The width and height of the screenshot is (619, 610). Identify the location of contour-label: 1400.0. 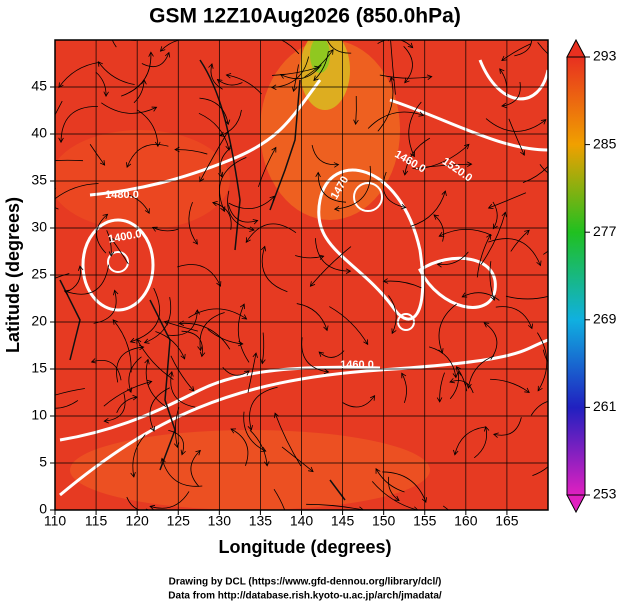
(124, 237).